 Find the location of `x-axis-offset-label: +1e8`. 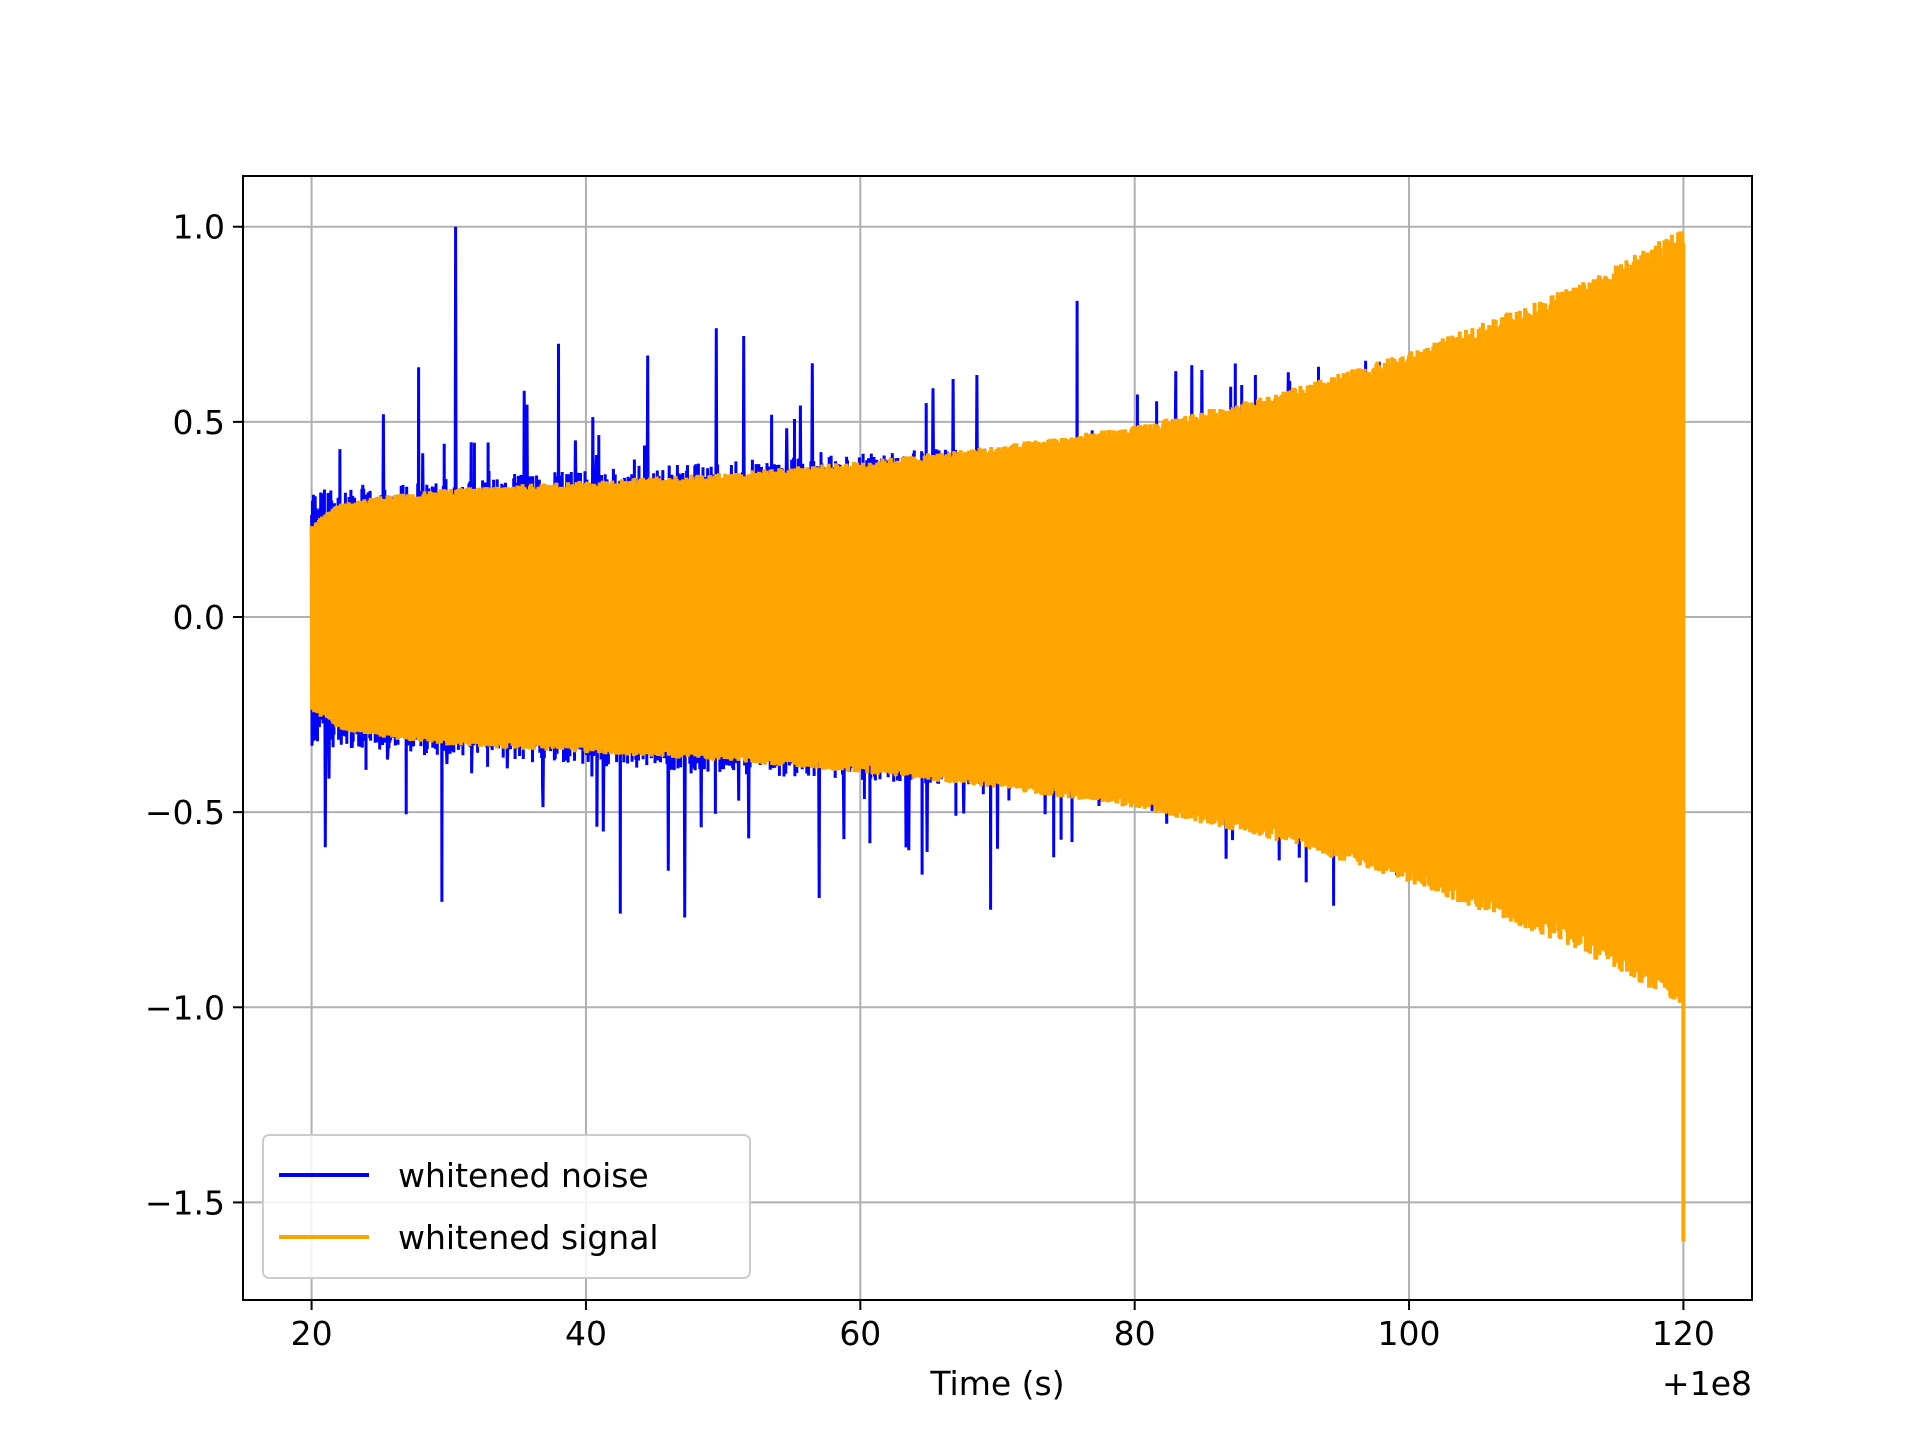

x-axis-offset-label: +1e8 is located at coordinates (1707, 1383).